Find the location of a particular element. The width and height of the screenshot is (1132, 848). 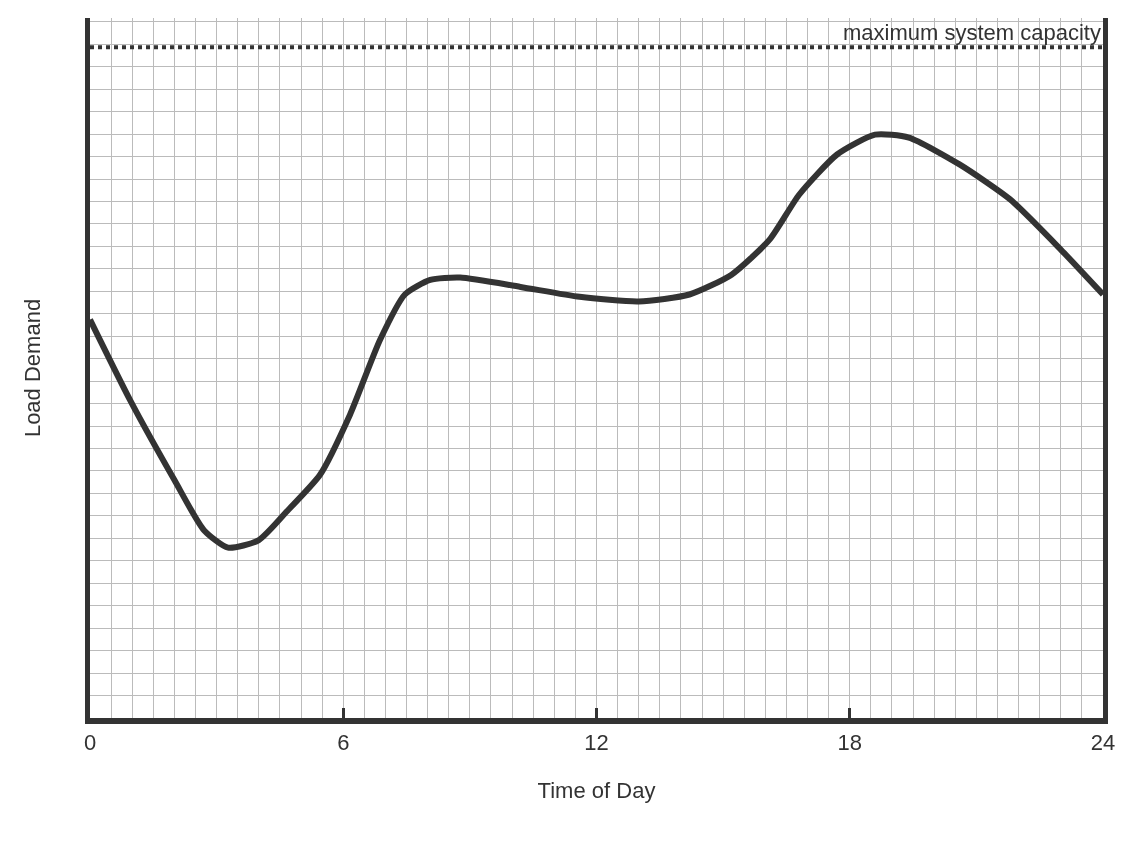

x-tick-label: 18 is located at coordinates (849, 743).